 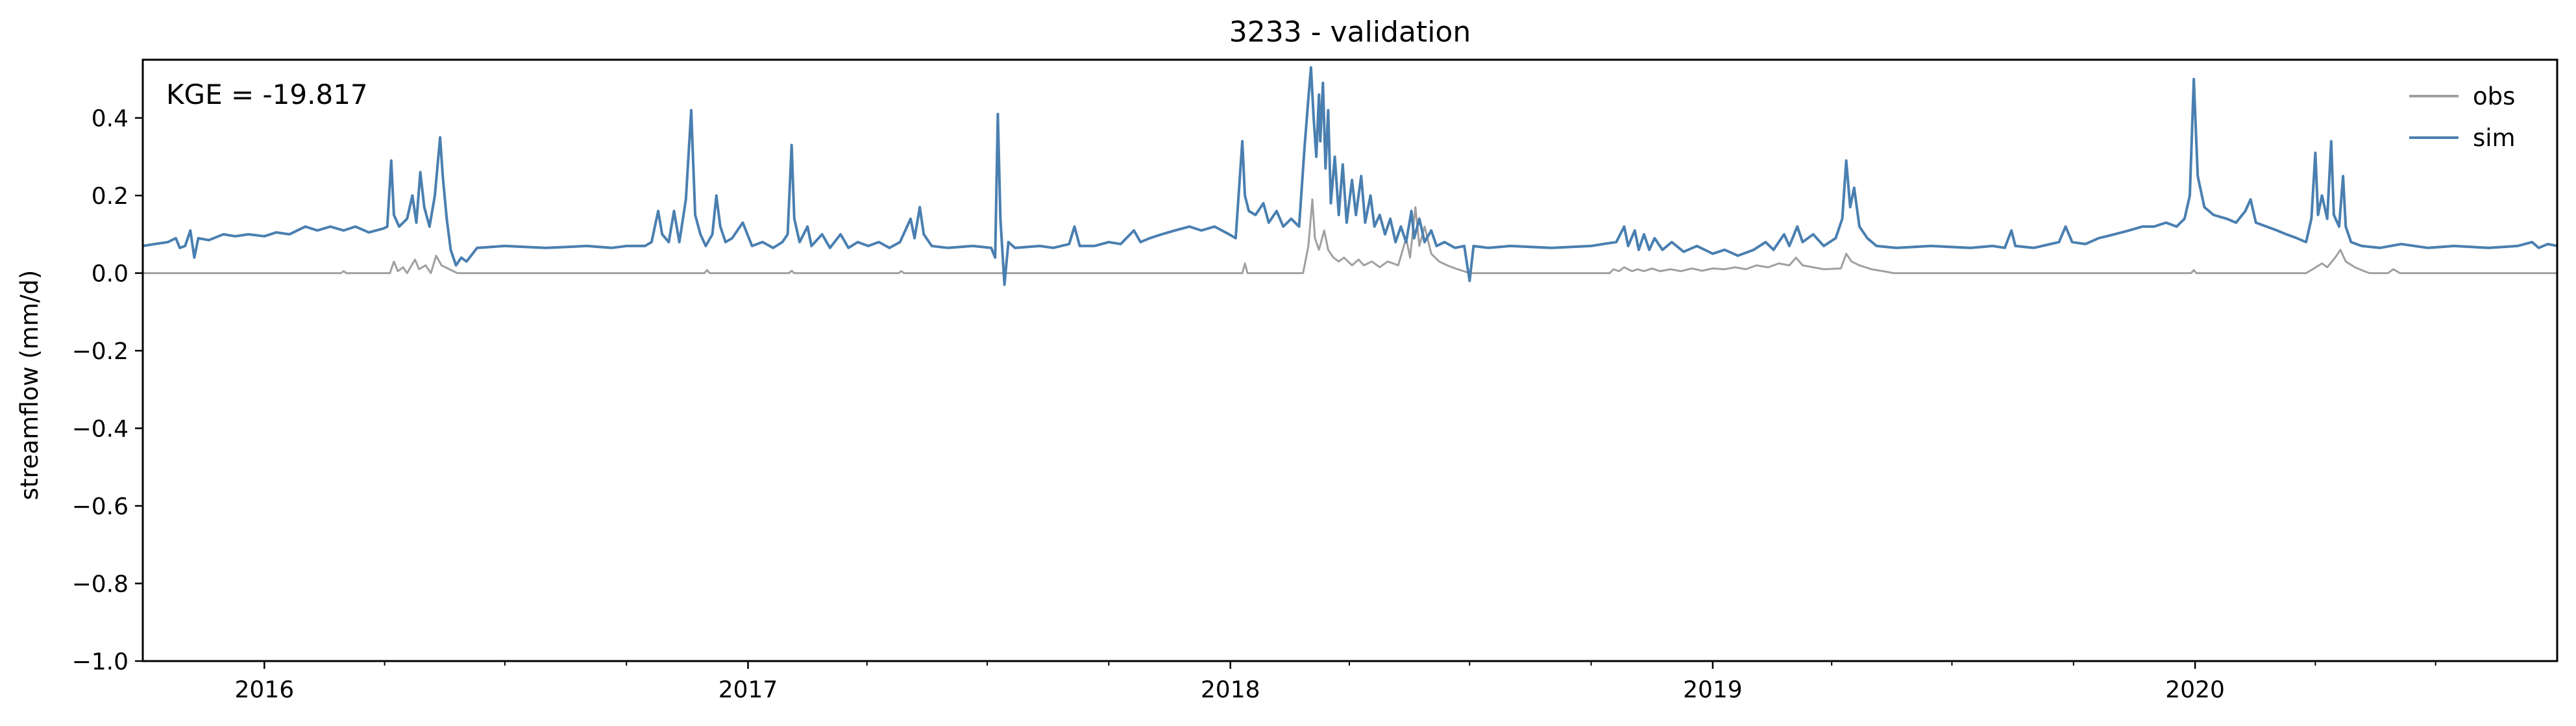 What do you see at coordinates (2195, 690) in the screenshot?
I see `x-tick-label: 2020` at bounding box center [2195, 690].